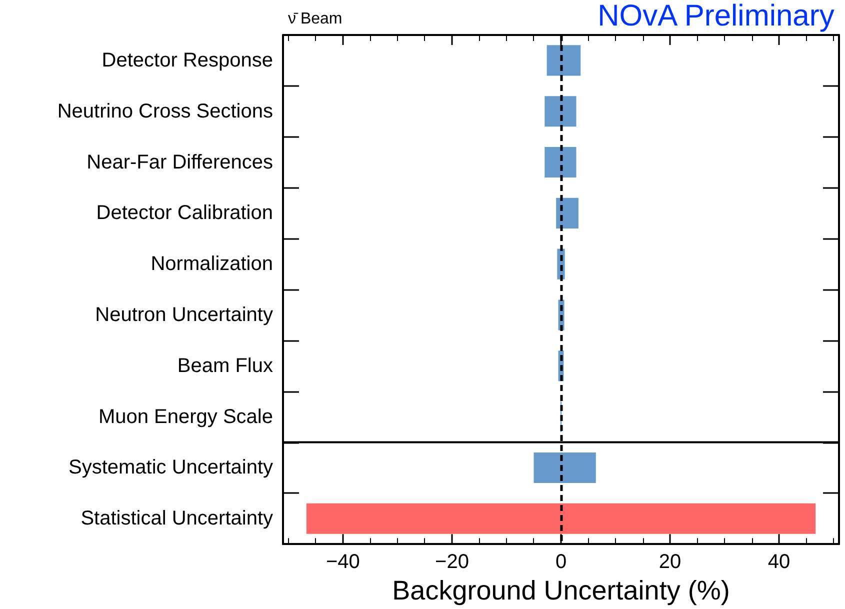  Describe the element at coordinates (170, 467) in the screenshot. I see `y-tick-label: Systematic Uncertainty` at that location.